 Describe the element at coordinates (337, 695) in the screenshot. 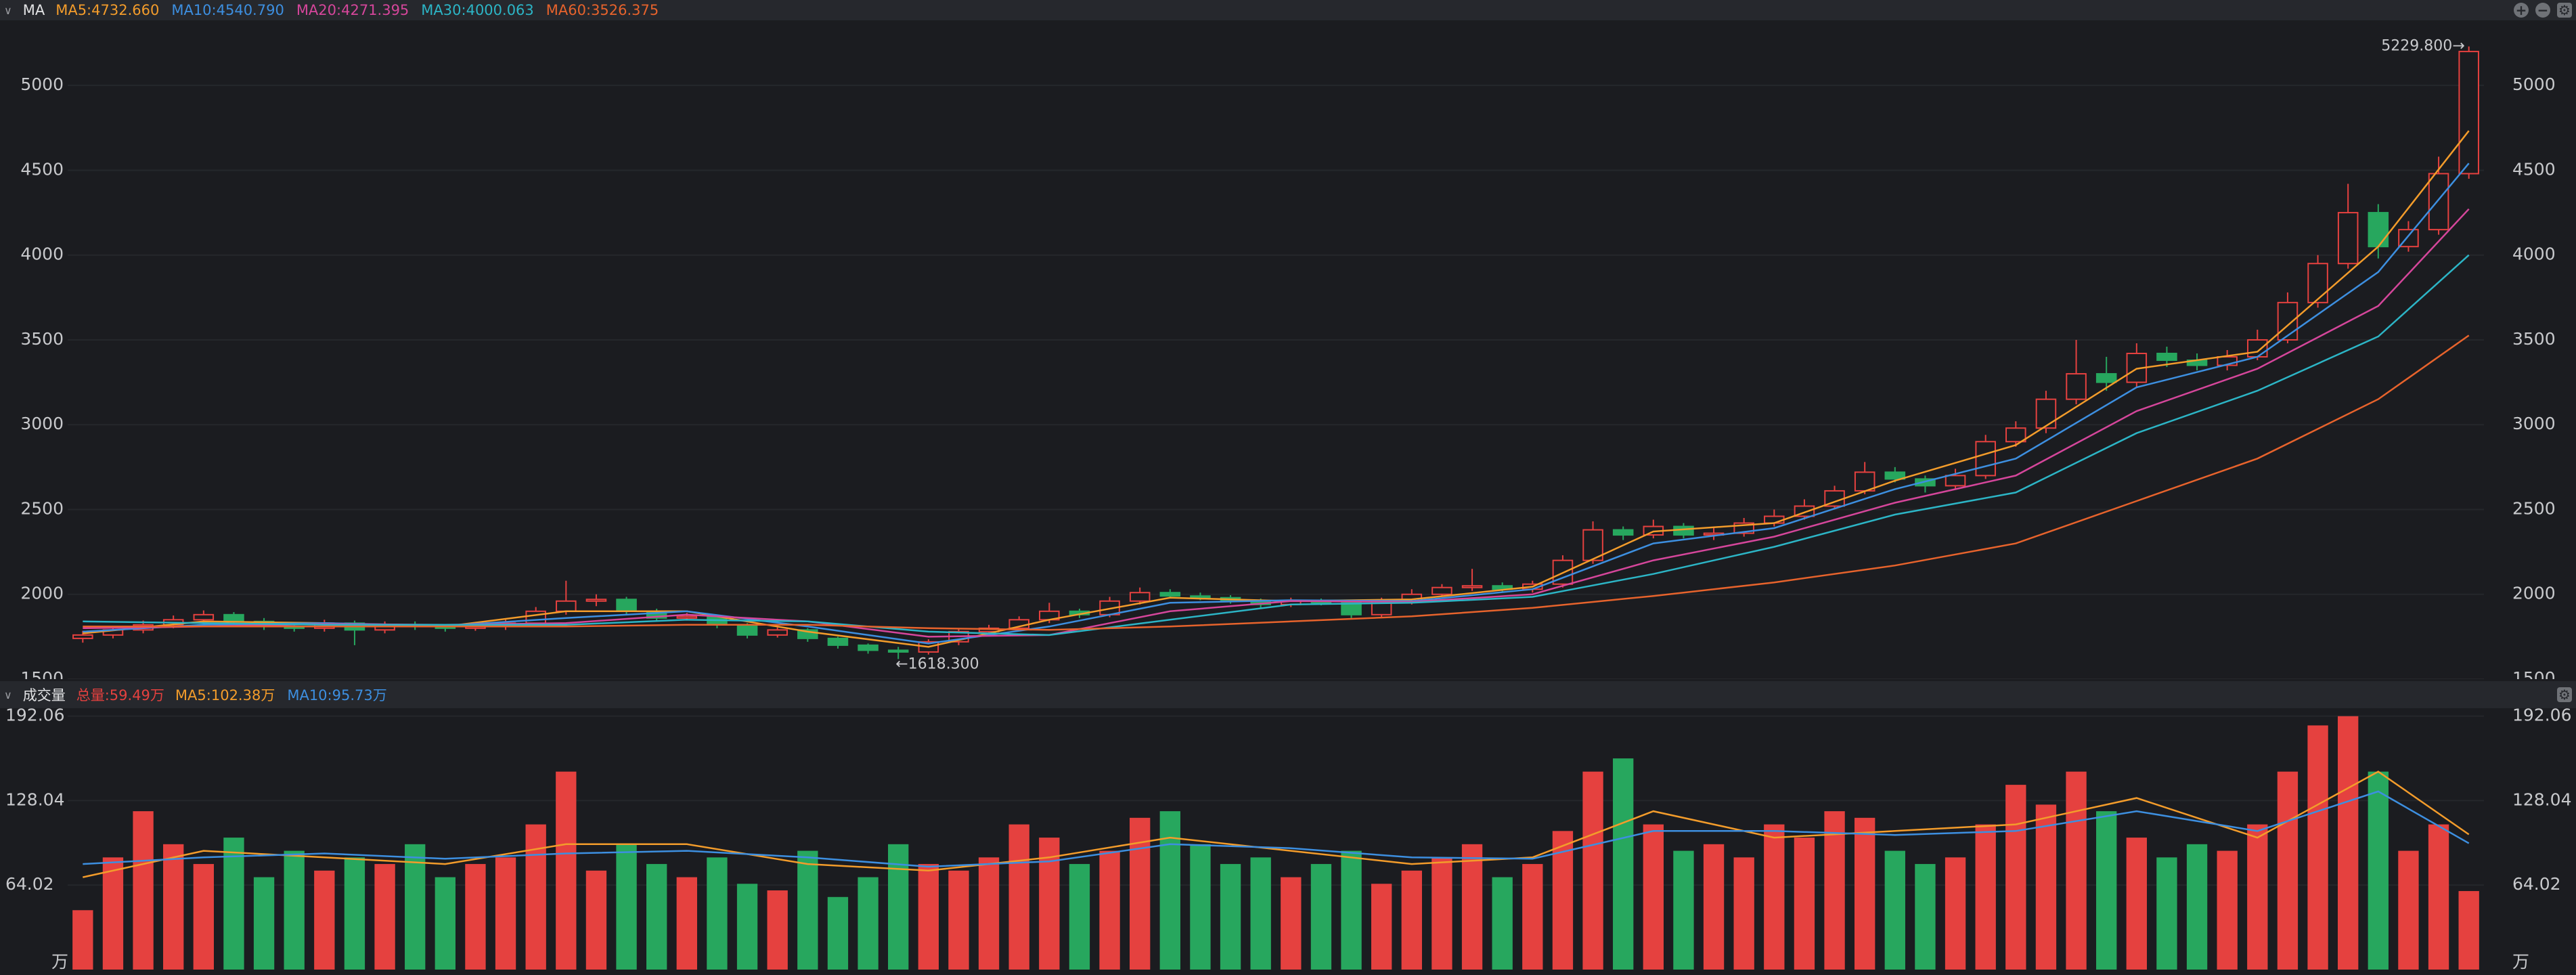

I see `volume-ma-legend-item: MA10:95.73万` at that location.